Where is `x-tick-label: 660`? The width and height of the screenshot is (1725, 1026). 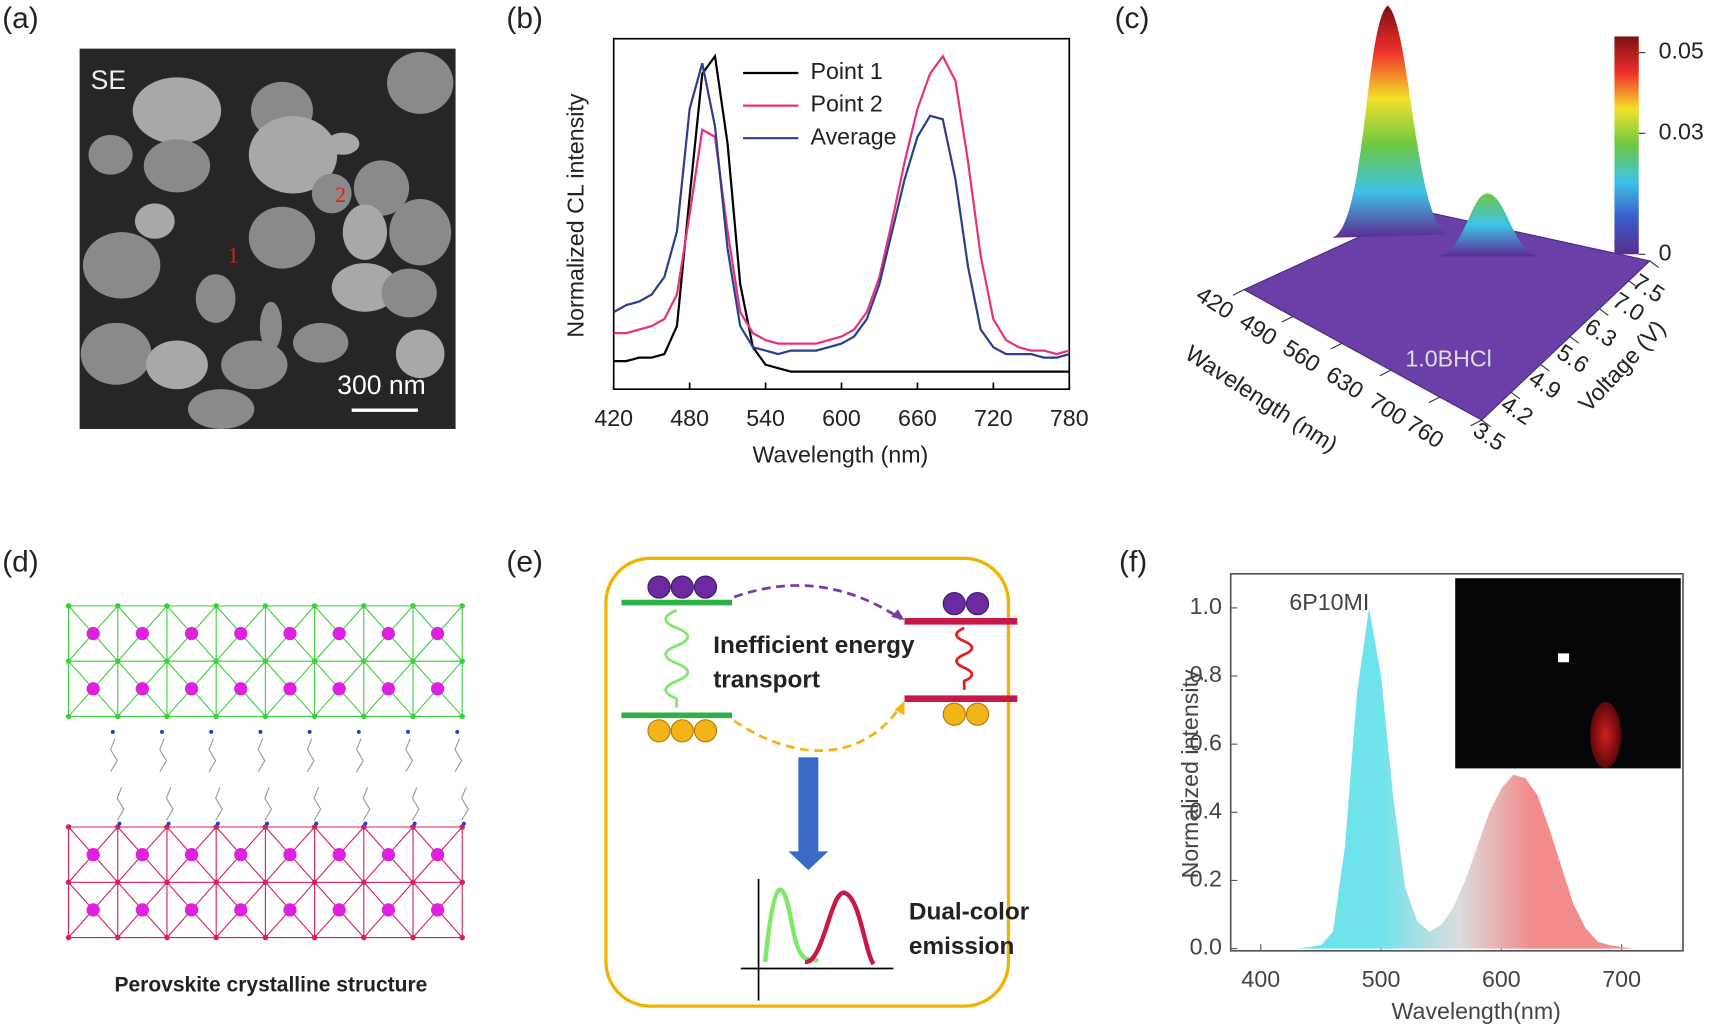
x-tick-label: 660 is located at coordinates (917, 418).